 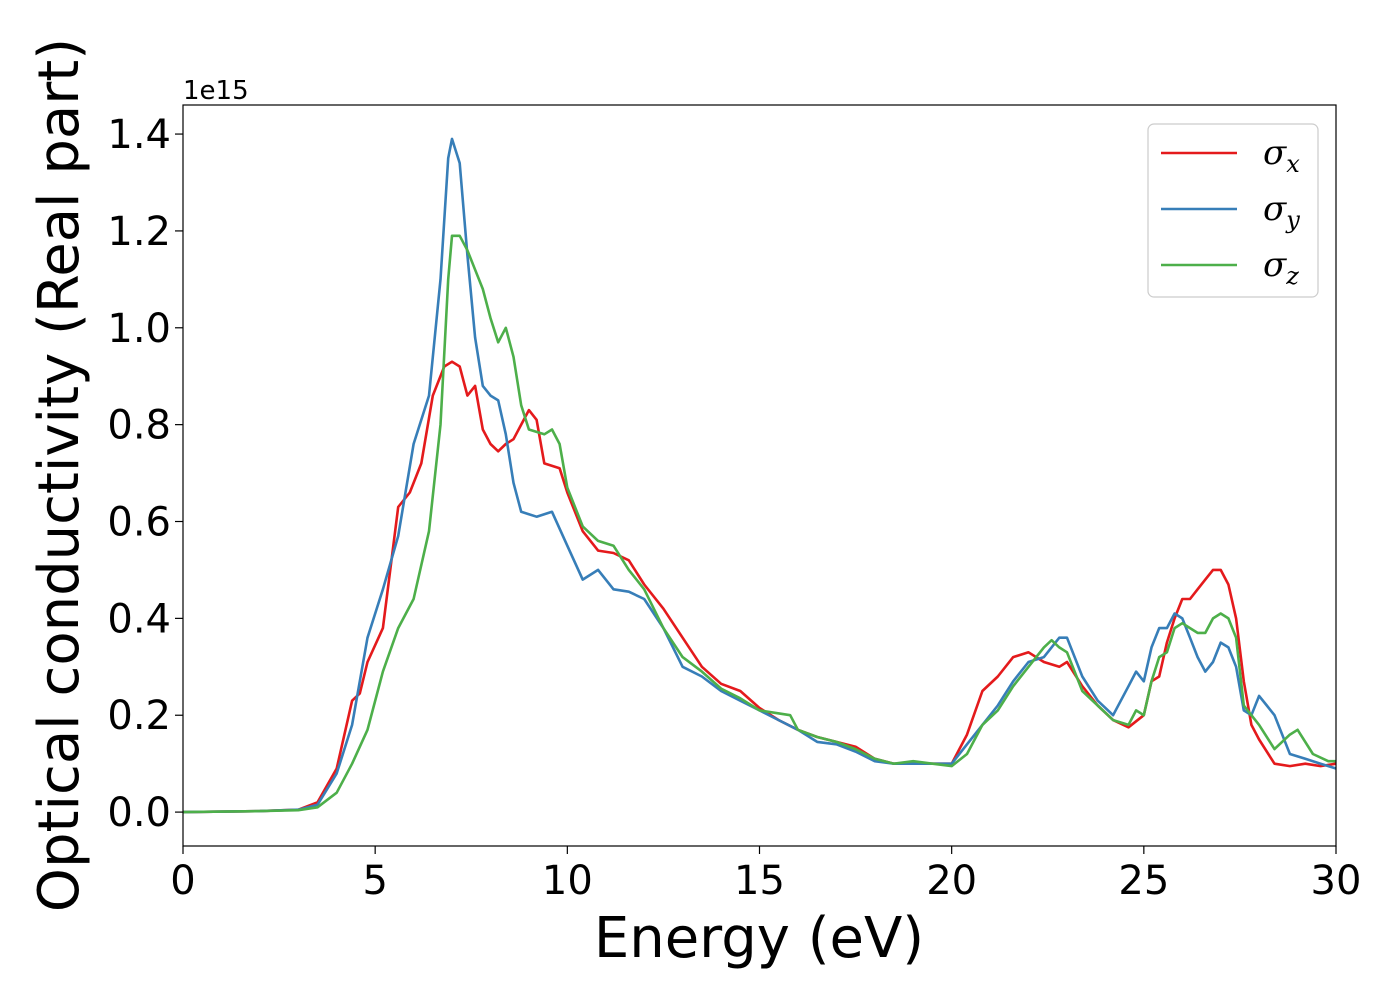 What do you see at coordinates (1336, 881) in the screenshot?
I see `x-tick-label: 30` at bounding box center [1336, 881].